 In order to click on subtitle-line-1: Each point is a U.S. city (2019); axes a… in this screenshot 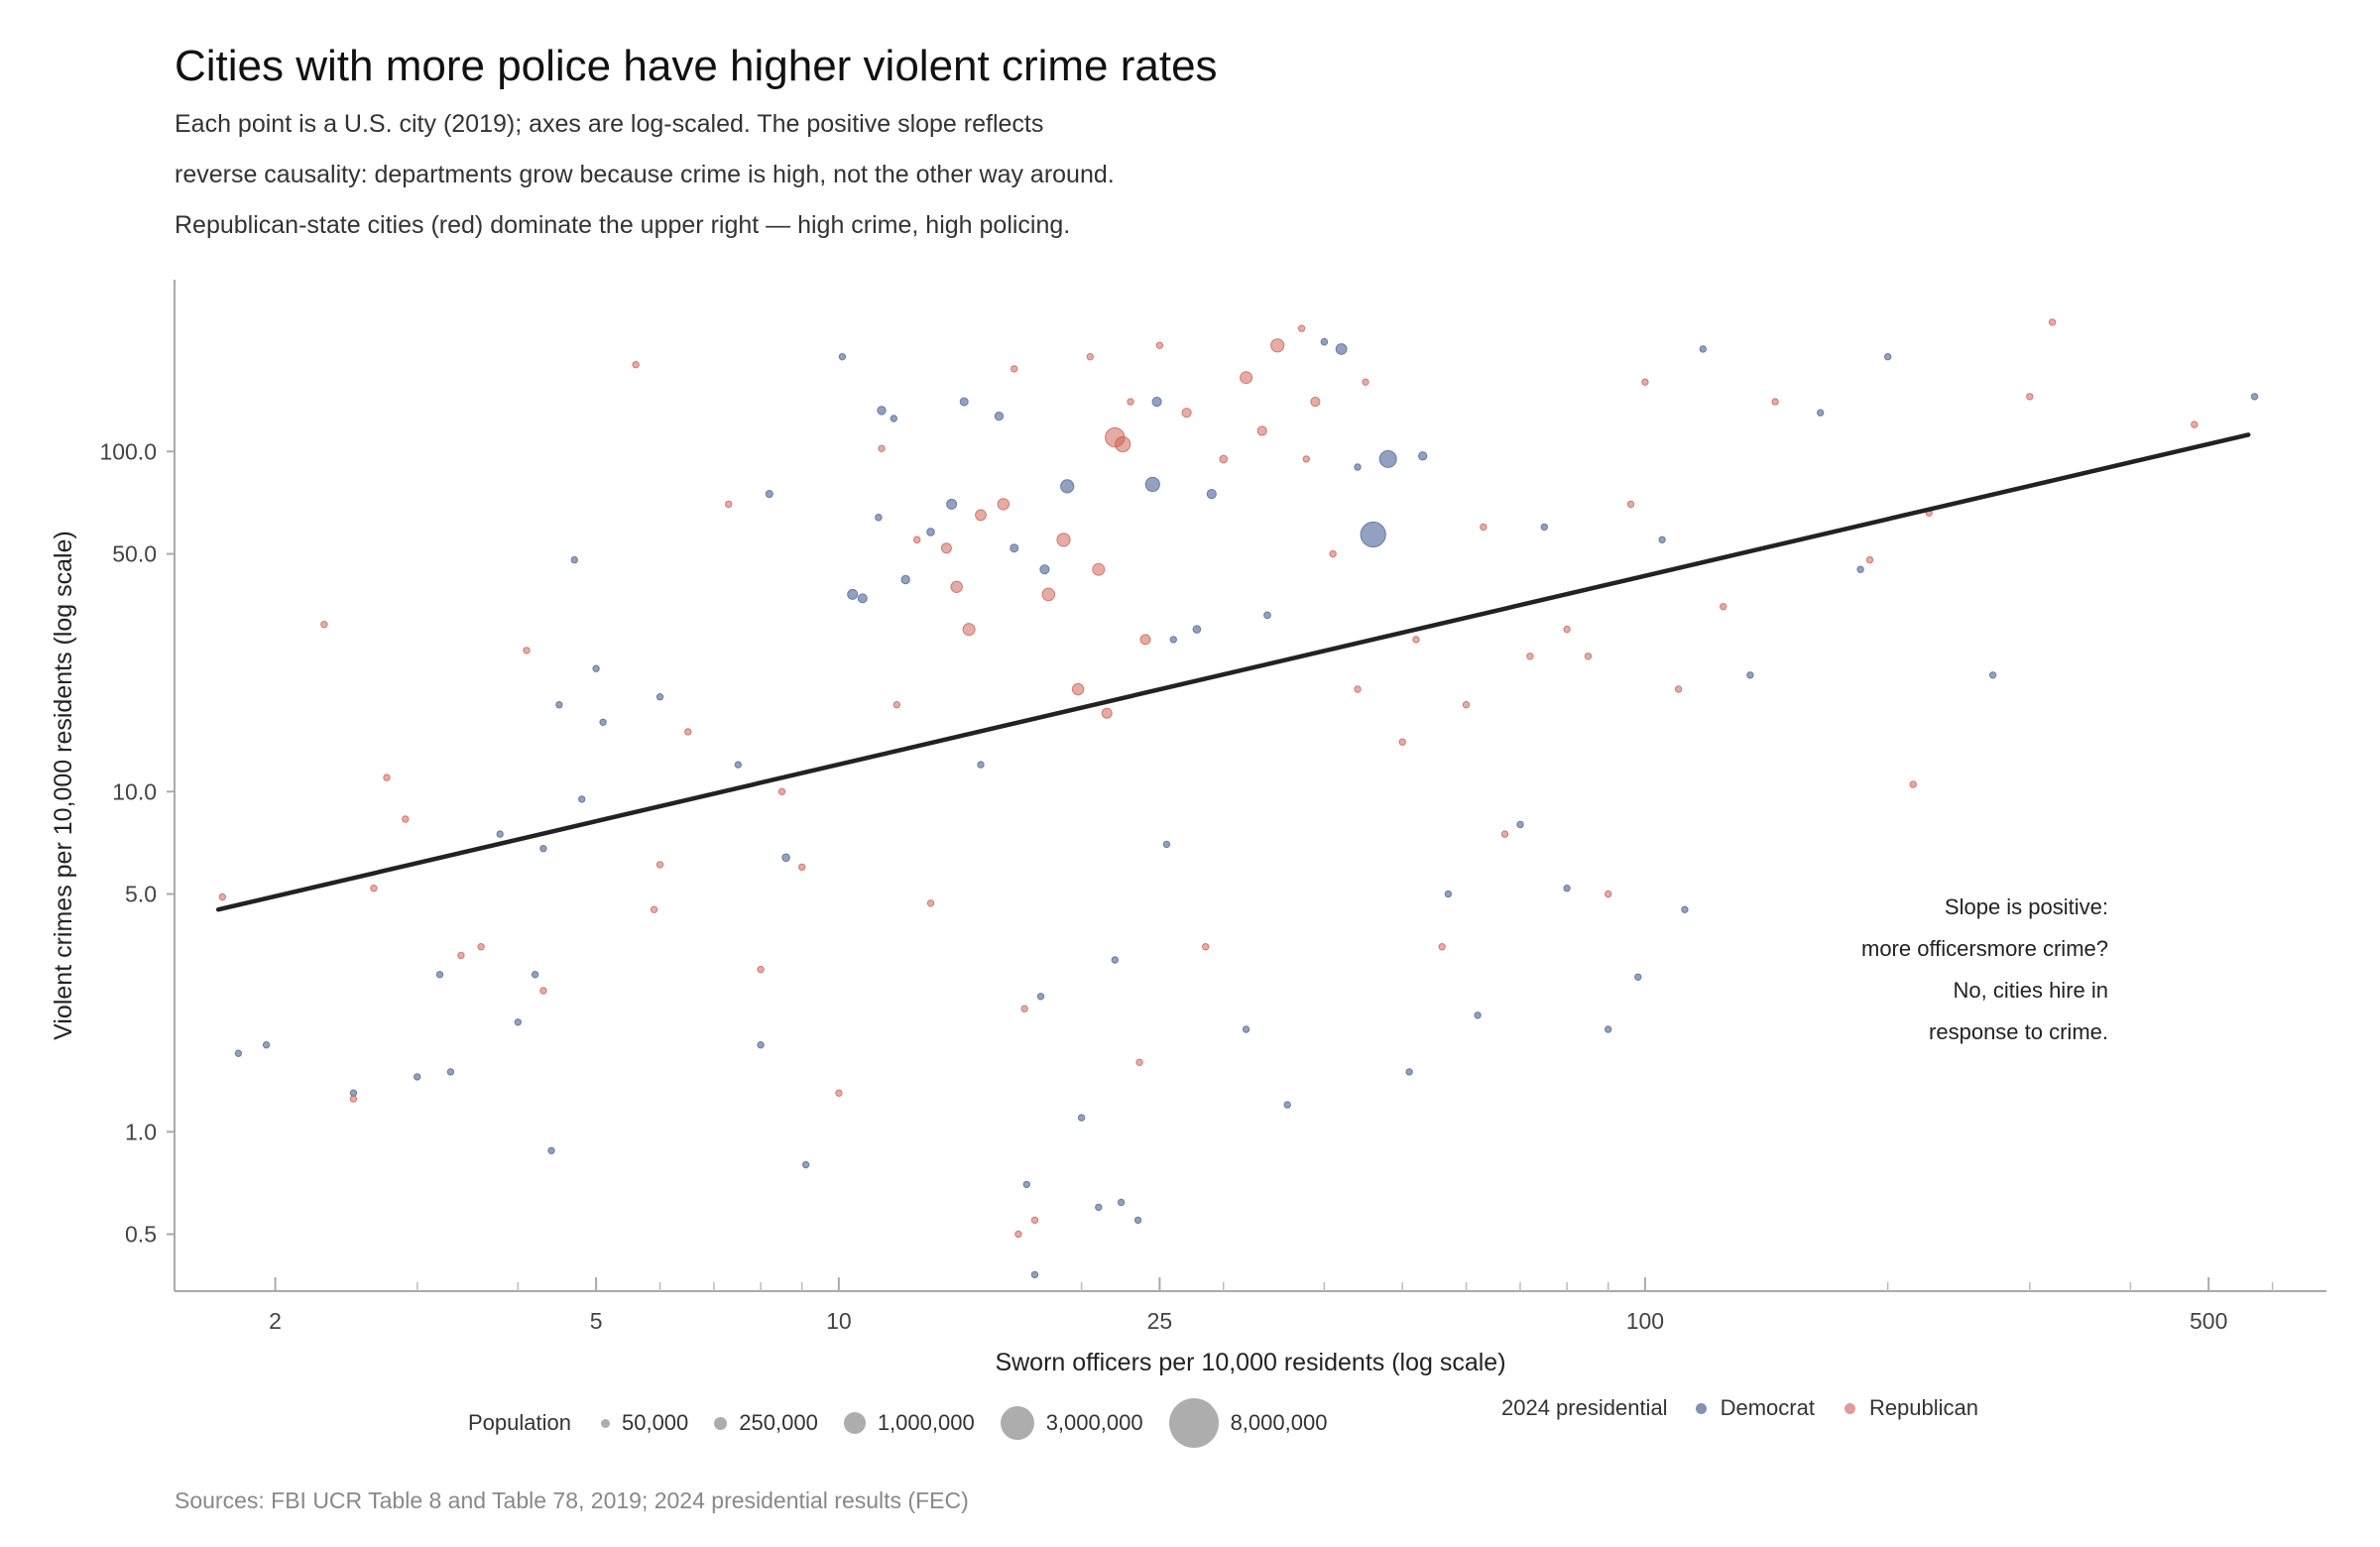, I will do `click(609, 124)`.